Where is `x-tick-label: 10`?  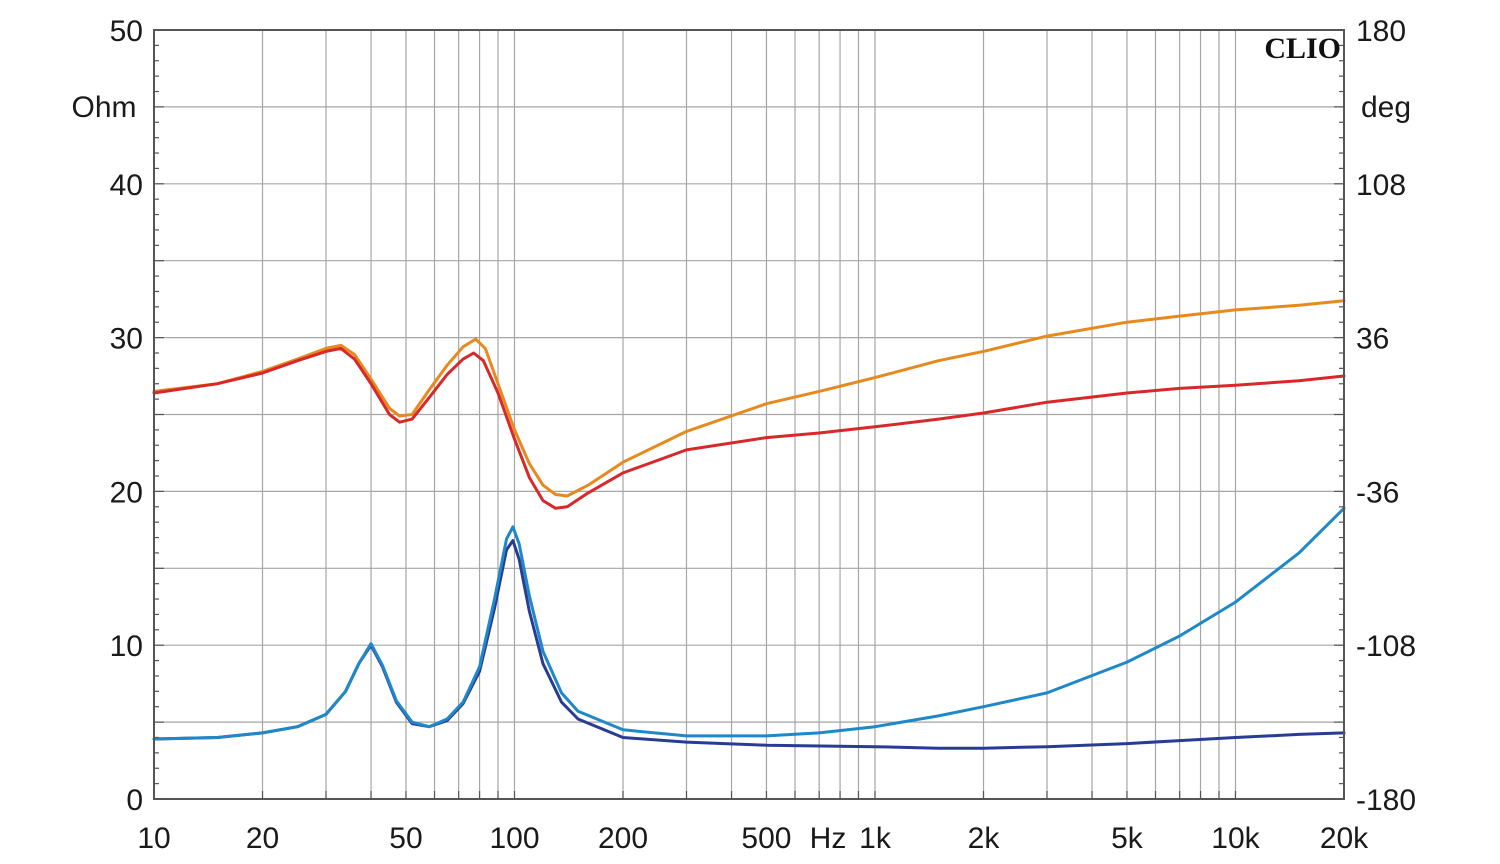
x-tick-label: 10 is located at coordinates (153, 838).